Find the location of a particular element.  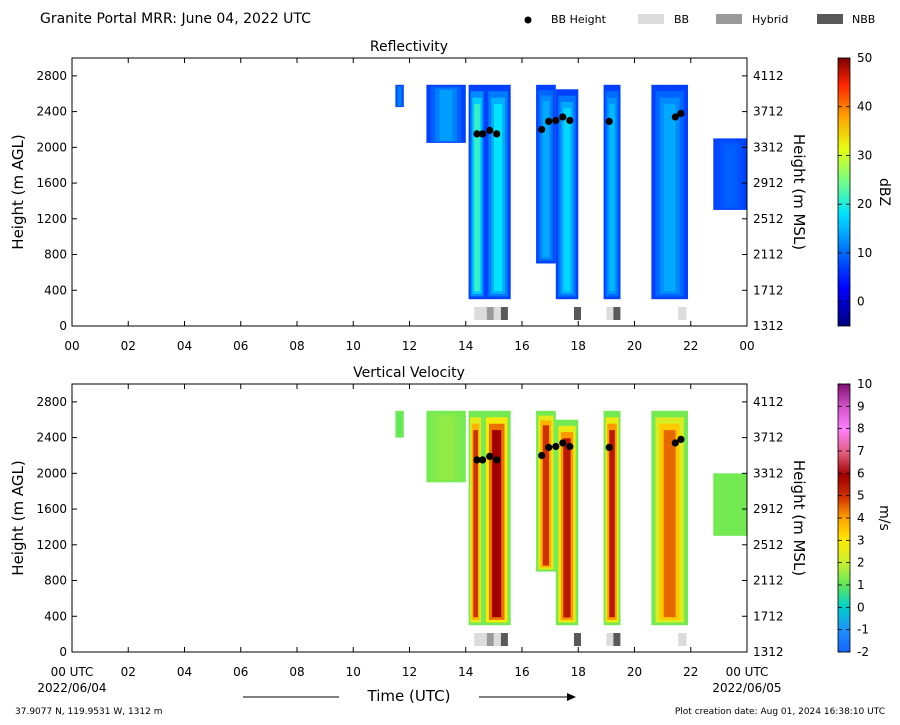

legend-bb-label: BB is located at coordinates (681, 19).